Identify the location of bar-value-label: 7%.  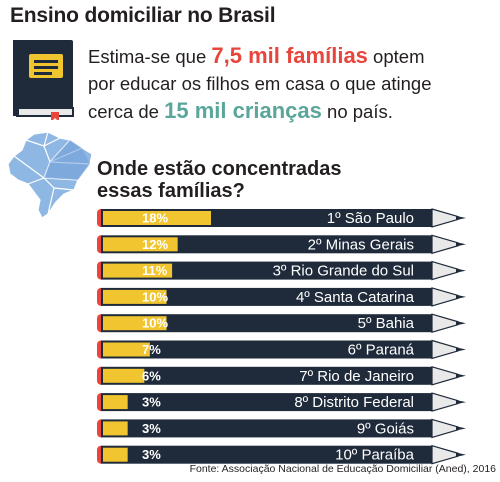
(151, 349).